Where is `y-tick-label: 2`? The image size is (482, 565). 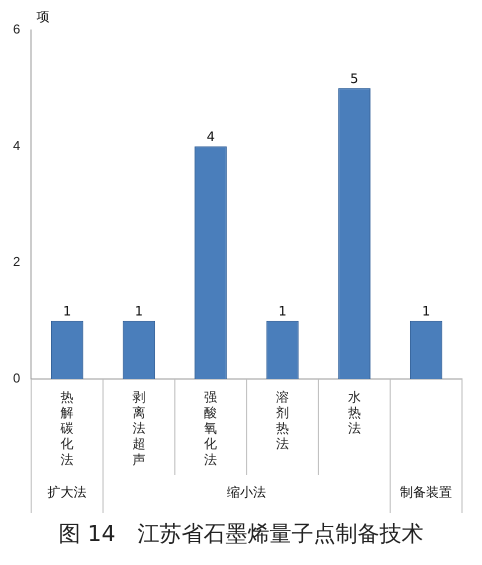 y-tick-label: 2 is located at coordinates (16, 262).